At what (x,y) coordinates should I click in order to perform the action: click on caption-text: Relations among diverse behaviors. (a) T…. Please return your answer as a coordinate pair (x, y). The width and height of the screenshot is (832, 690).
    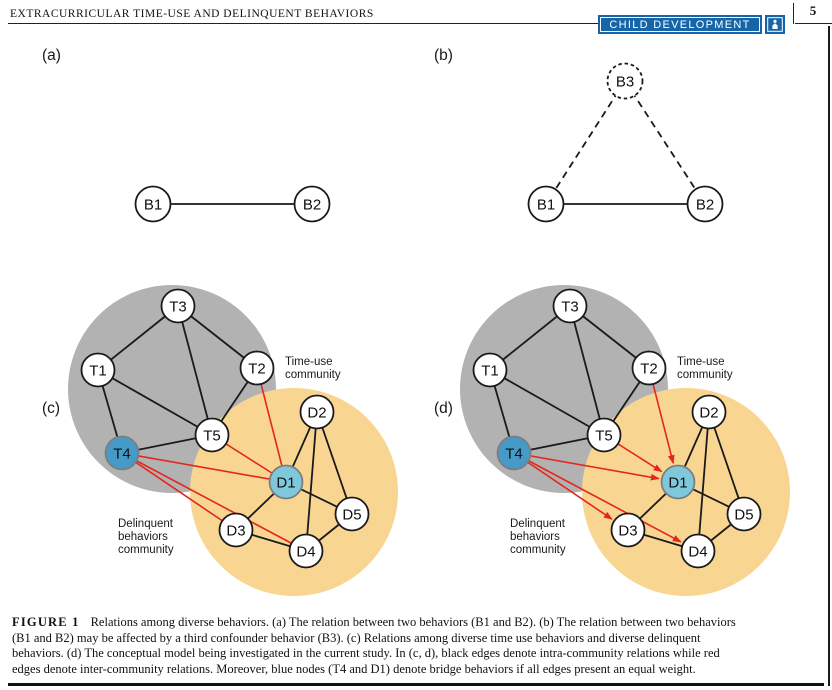
    Looking at the image, I should click on (413, 622).